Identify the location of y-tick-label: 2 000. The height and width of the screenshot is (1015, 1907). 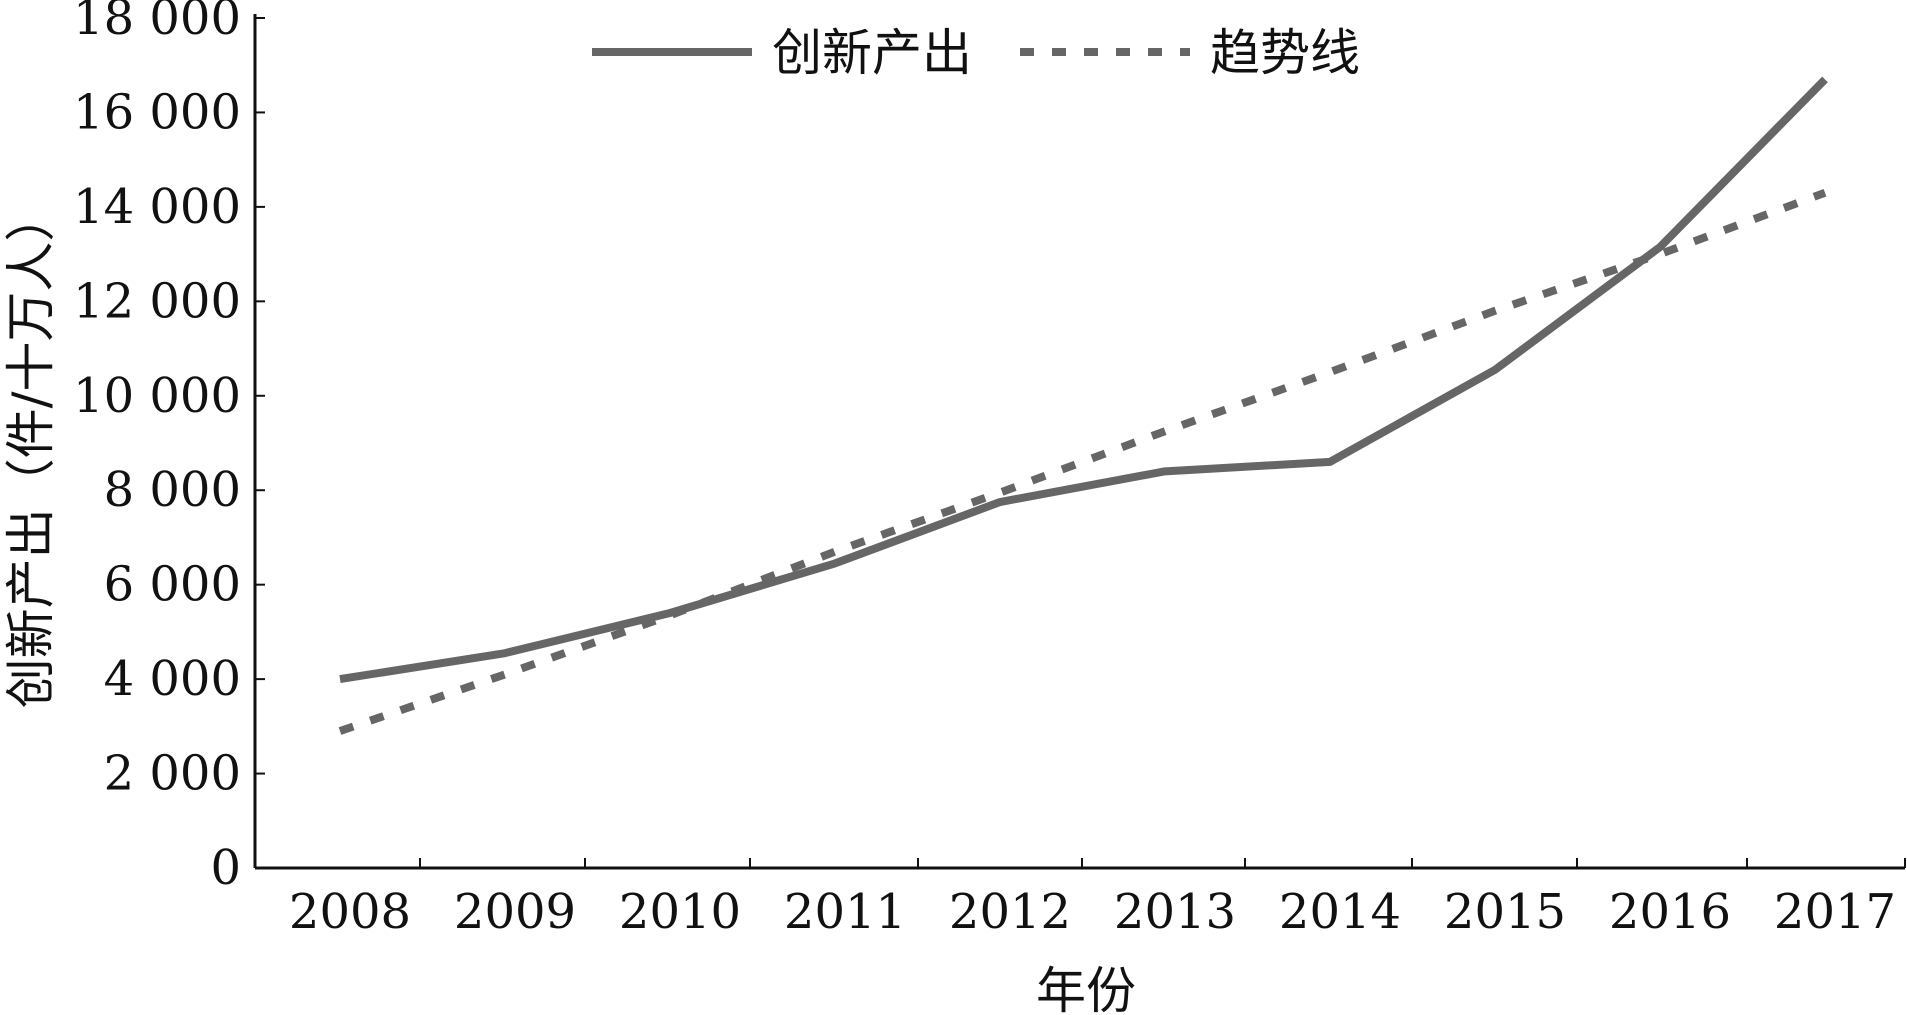
(172, 774).